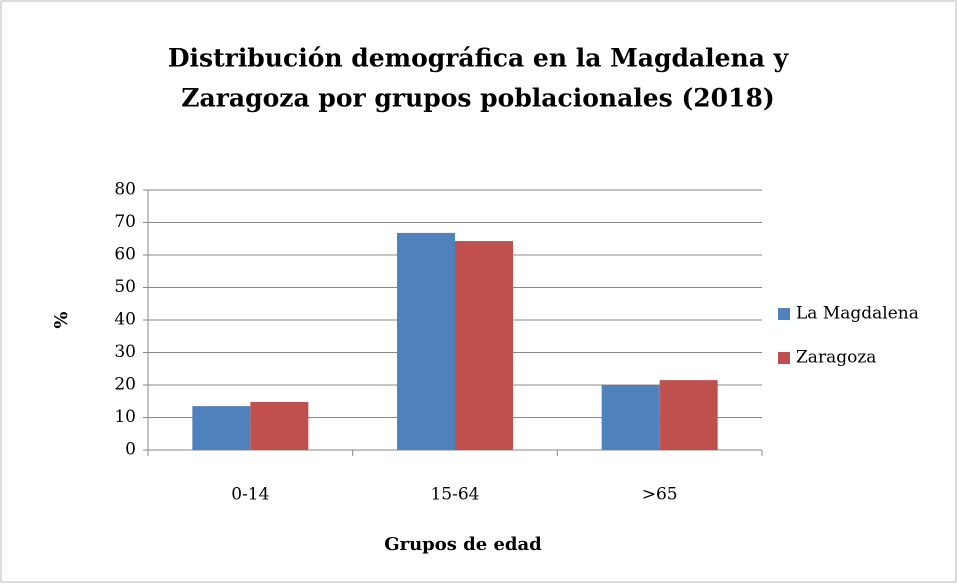 The width and height of the screenshot is (958, 584). Describe the element at coordinates (660, 495) in the screenshot. I see `x-tick-label: >65` at that location.